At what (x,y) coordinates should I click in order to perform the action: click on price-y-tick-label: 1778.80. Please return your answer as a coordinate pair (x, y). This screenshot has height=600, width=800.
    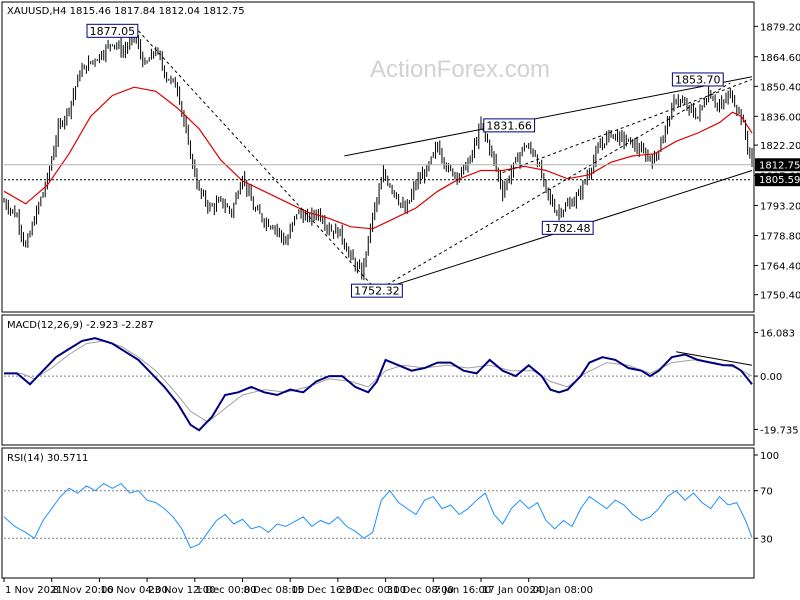
    Looking at the image, I should click on (780, 237).